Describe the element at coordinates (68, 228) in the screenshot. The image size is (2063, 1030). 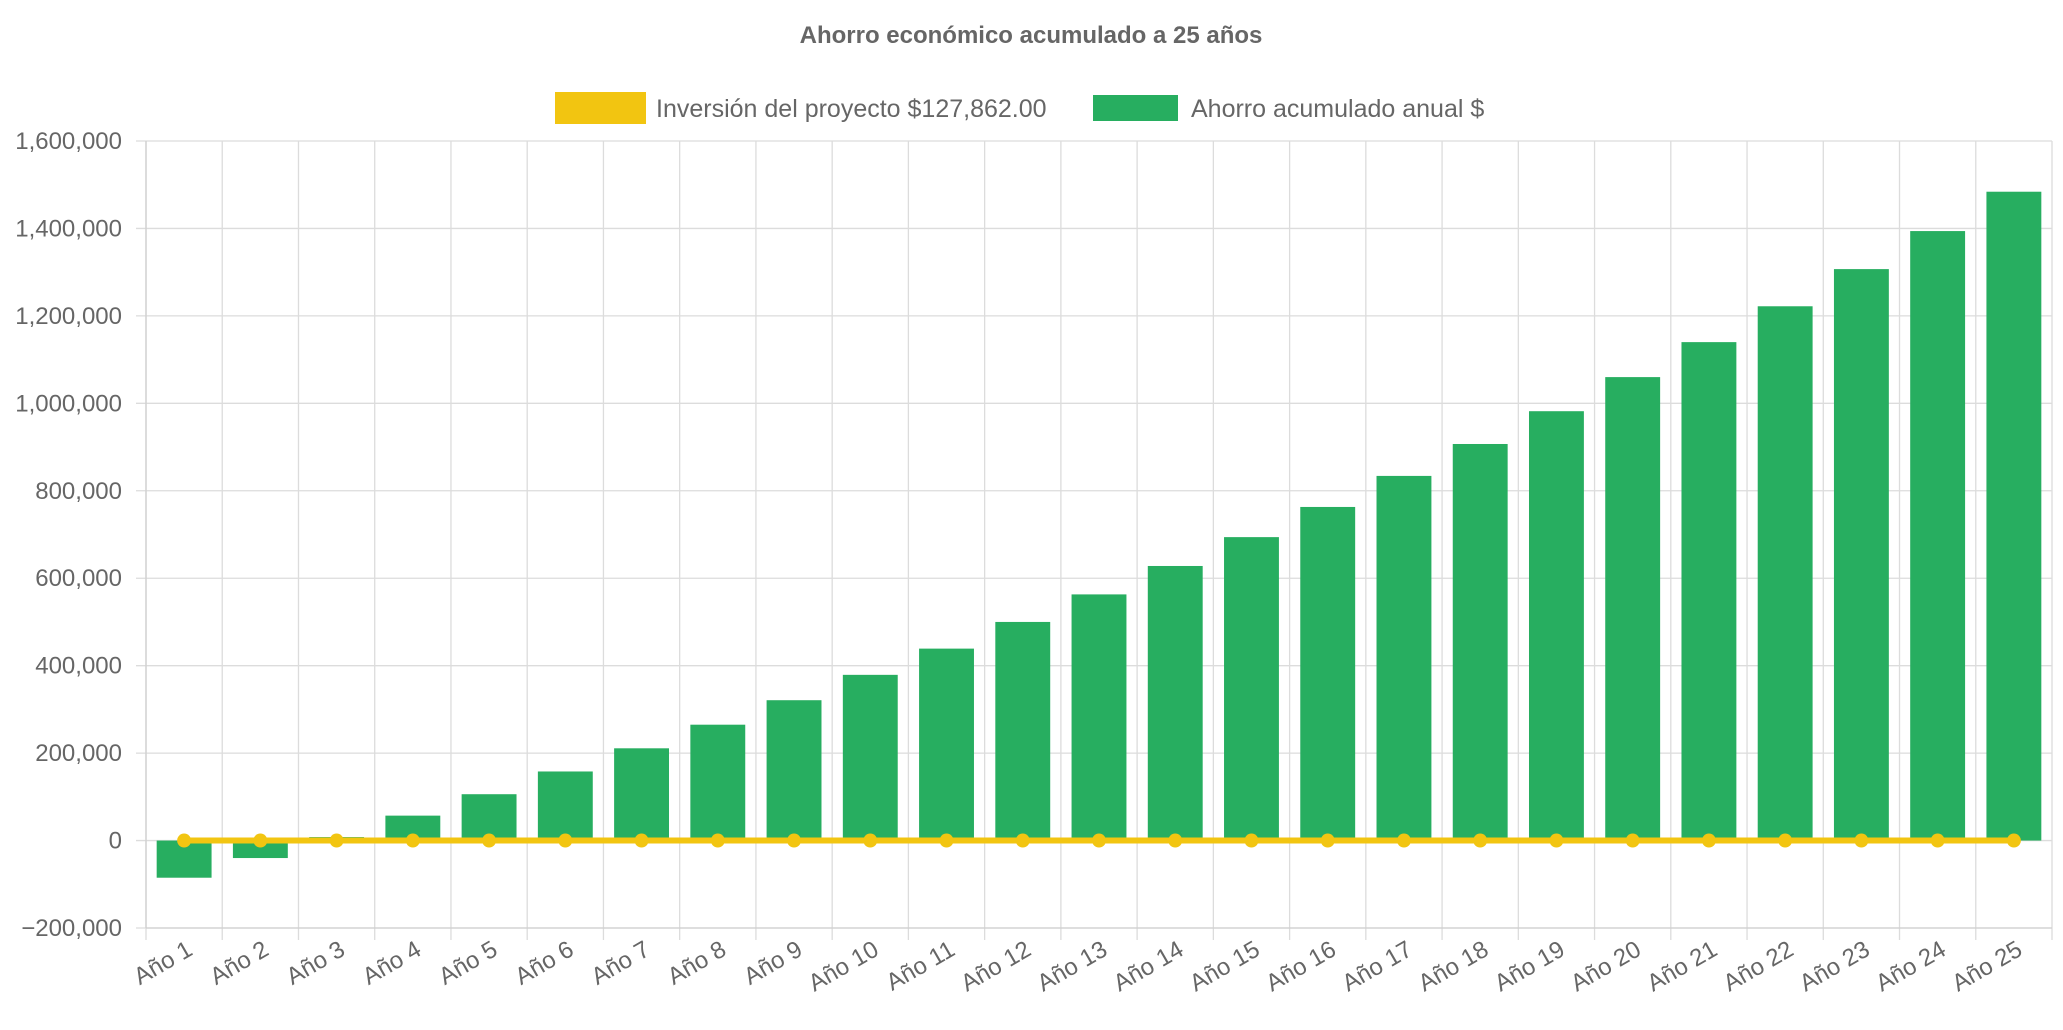
I see `y-tick-label: 1,400,000` at that location.